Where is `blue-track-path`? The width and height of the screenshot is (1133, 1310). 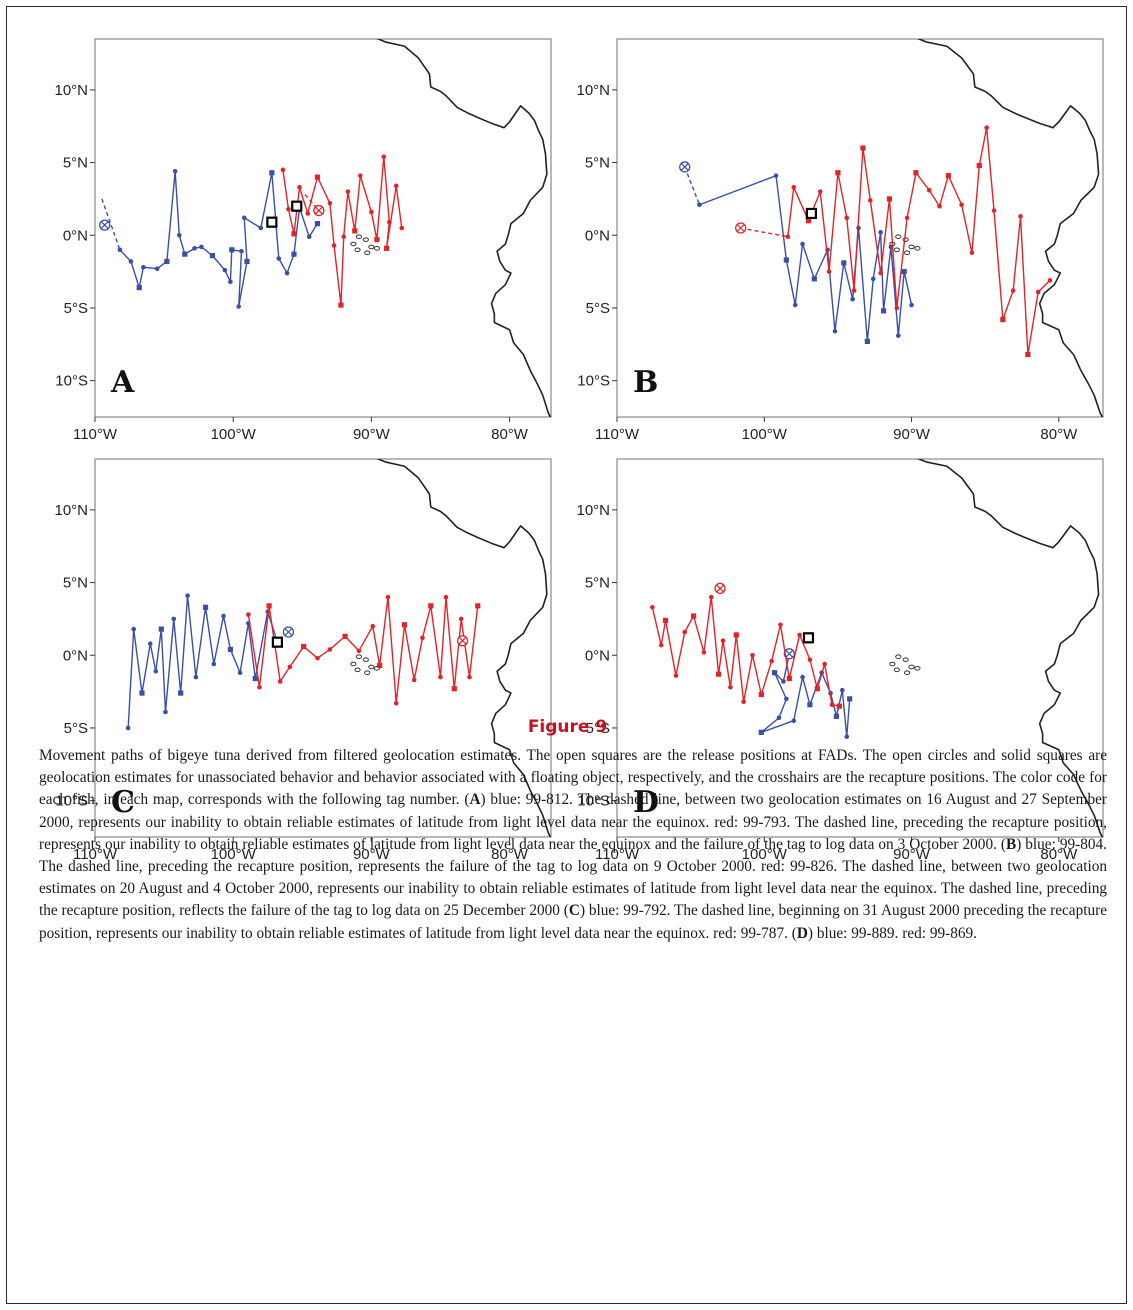 blue-track-path is located at coordinates (203, 661).